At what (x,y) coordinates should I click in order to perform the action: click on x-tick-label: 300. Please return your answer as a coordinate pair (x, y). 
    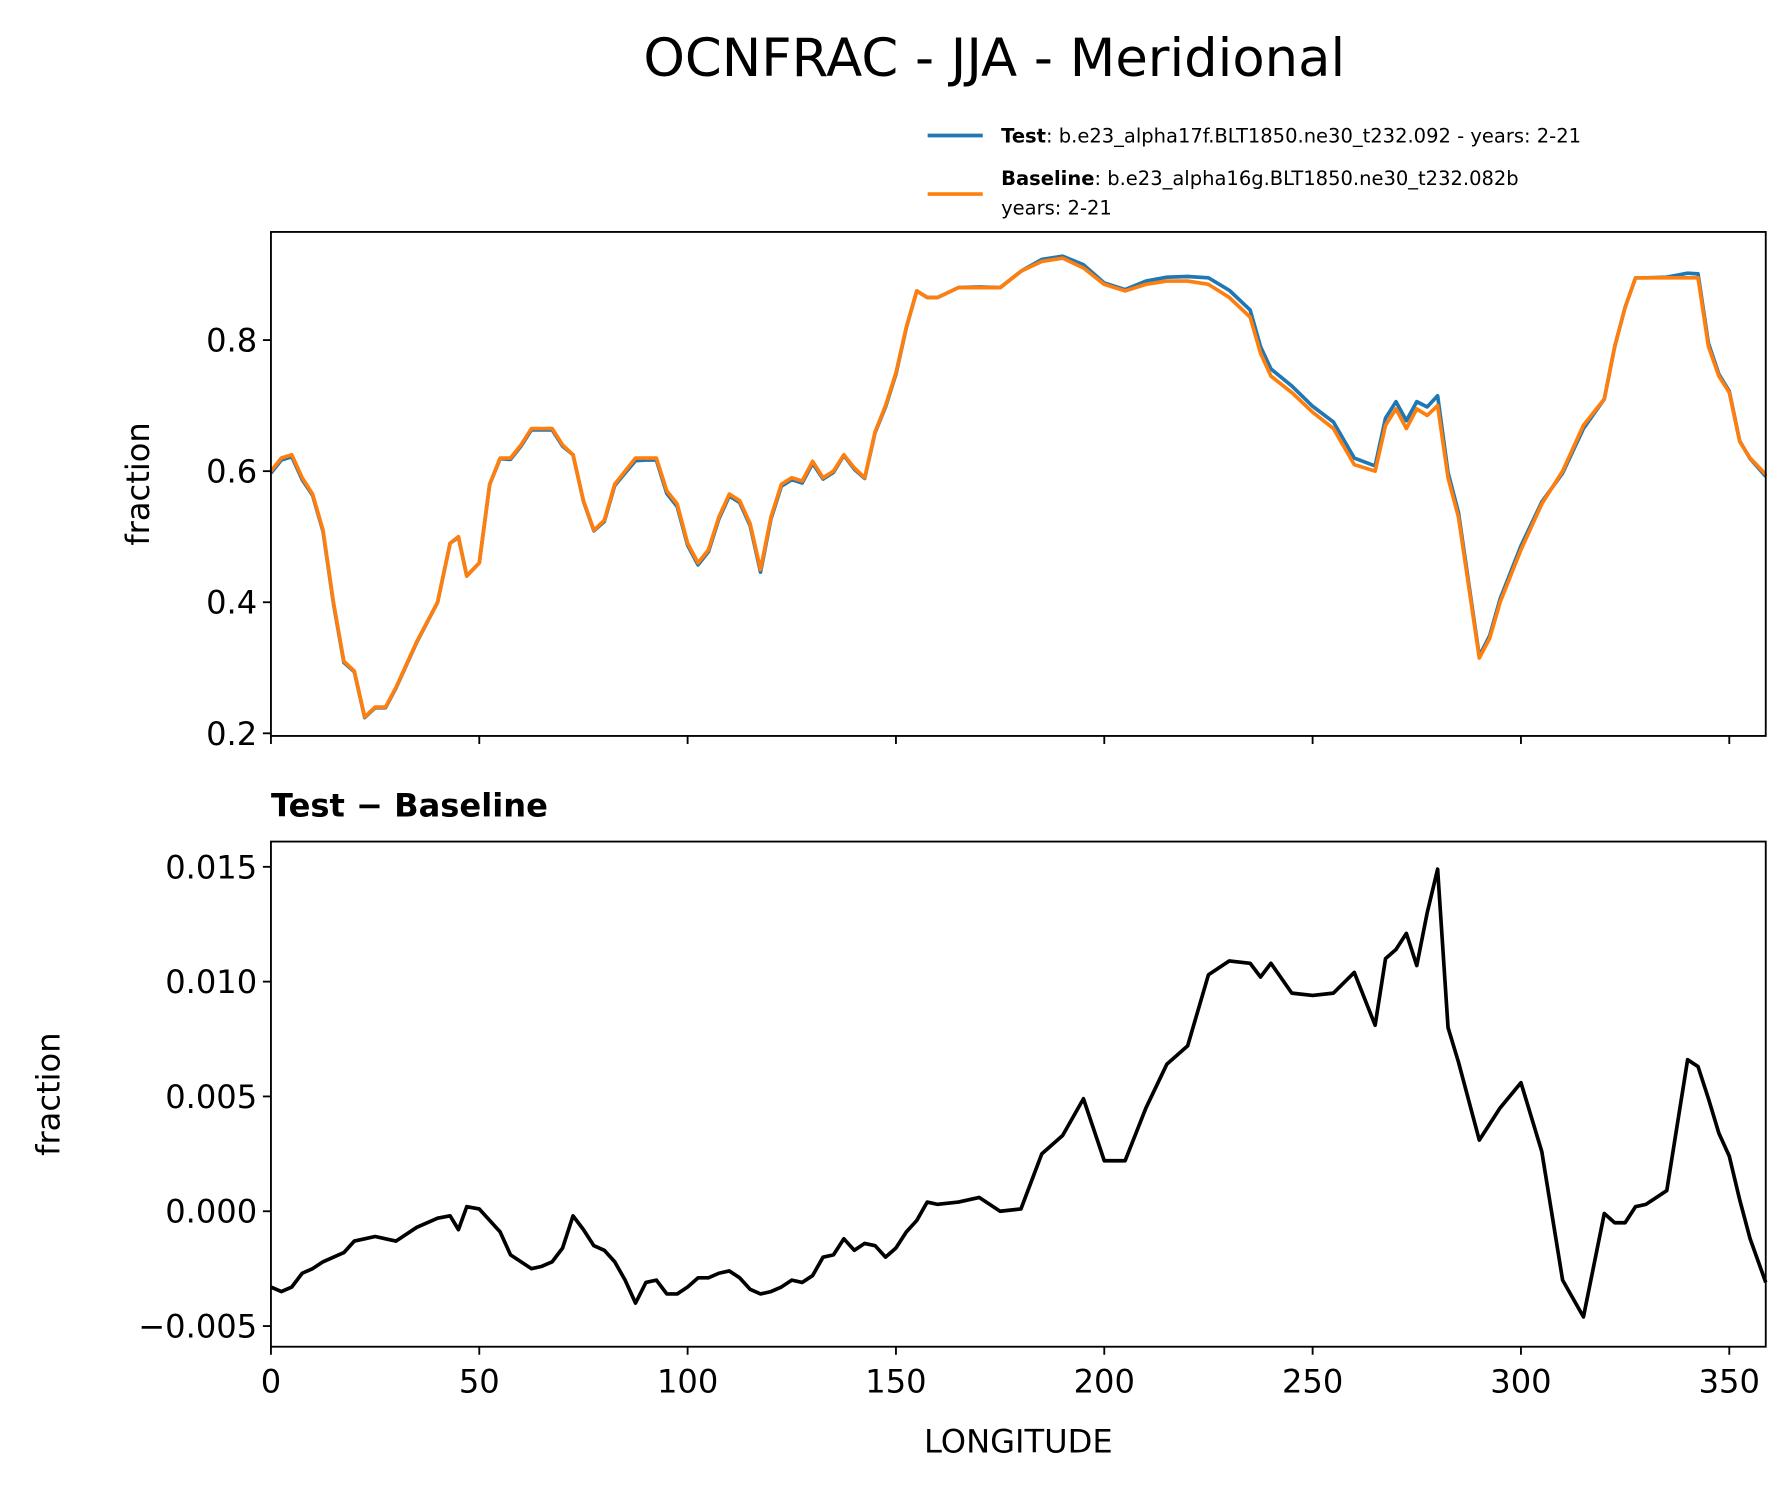
    Looking at the image, I should click on (1520, 1382).